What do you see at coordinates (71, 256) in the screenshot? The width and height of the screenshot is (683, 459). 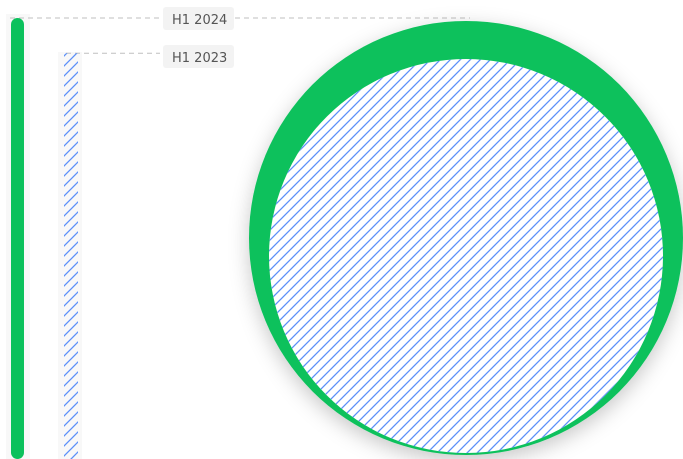 I see `bar-h1-2023` at bounding box center [71, 256].